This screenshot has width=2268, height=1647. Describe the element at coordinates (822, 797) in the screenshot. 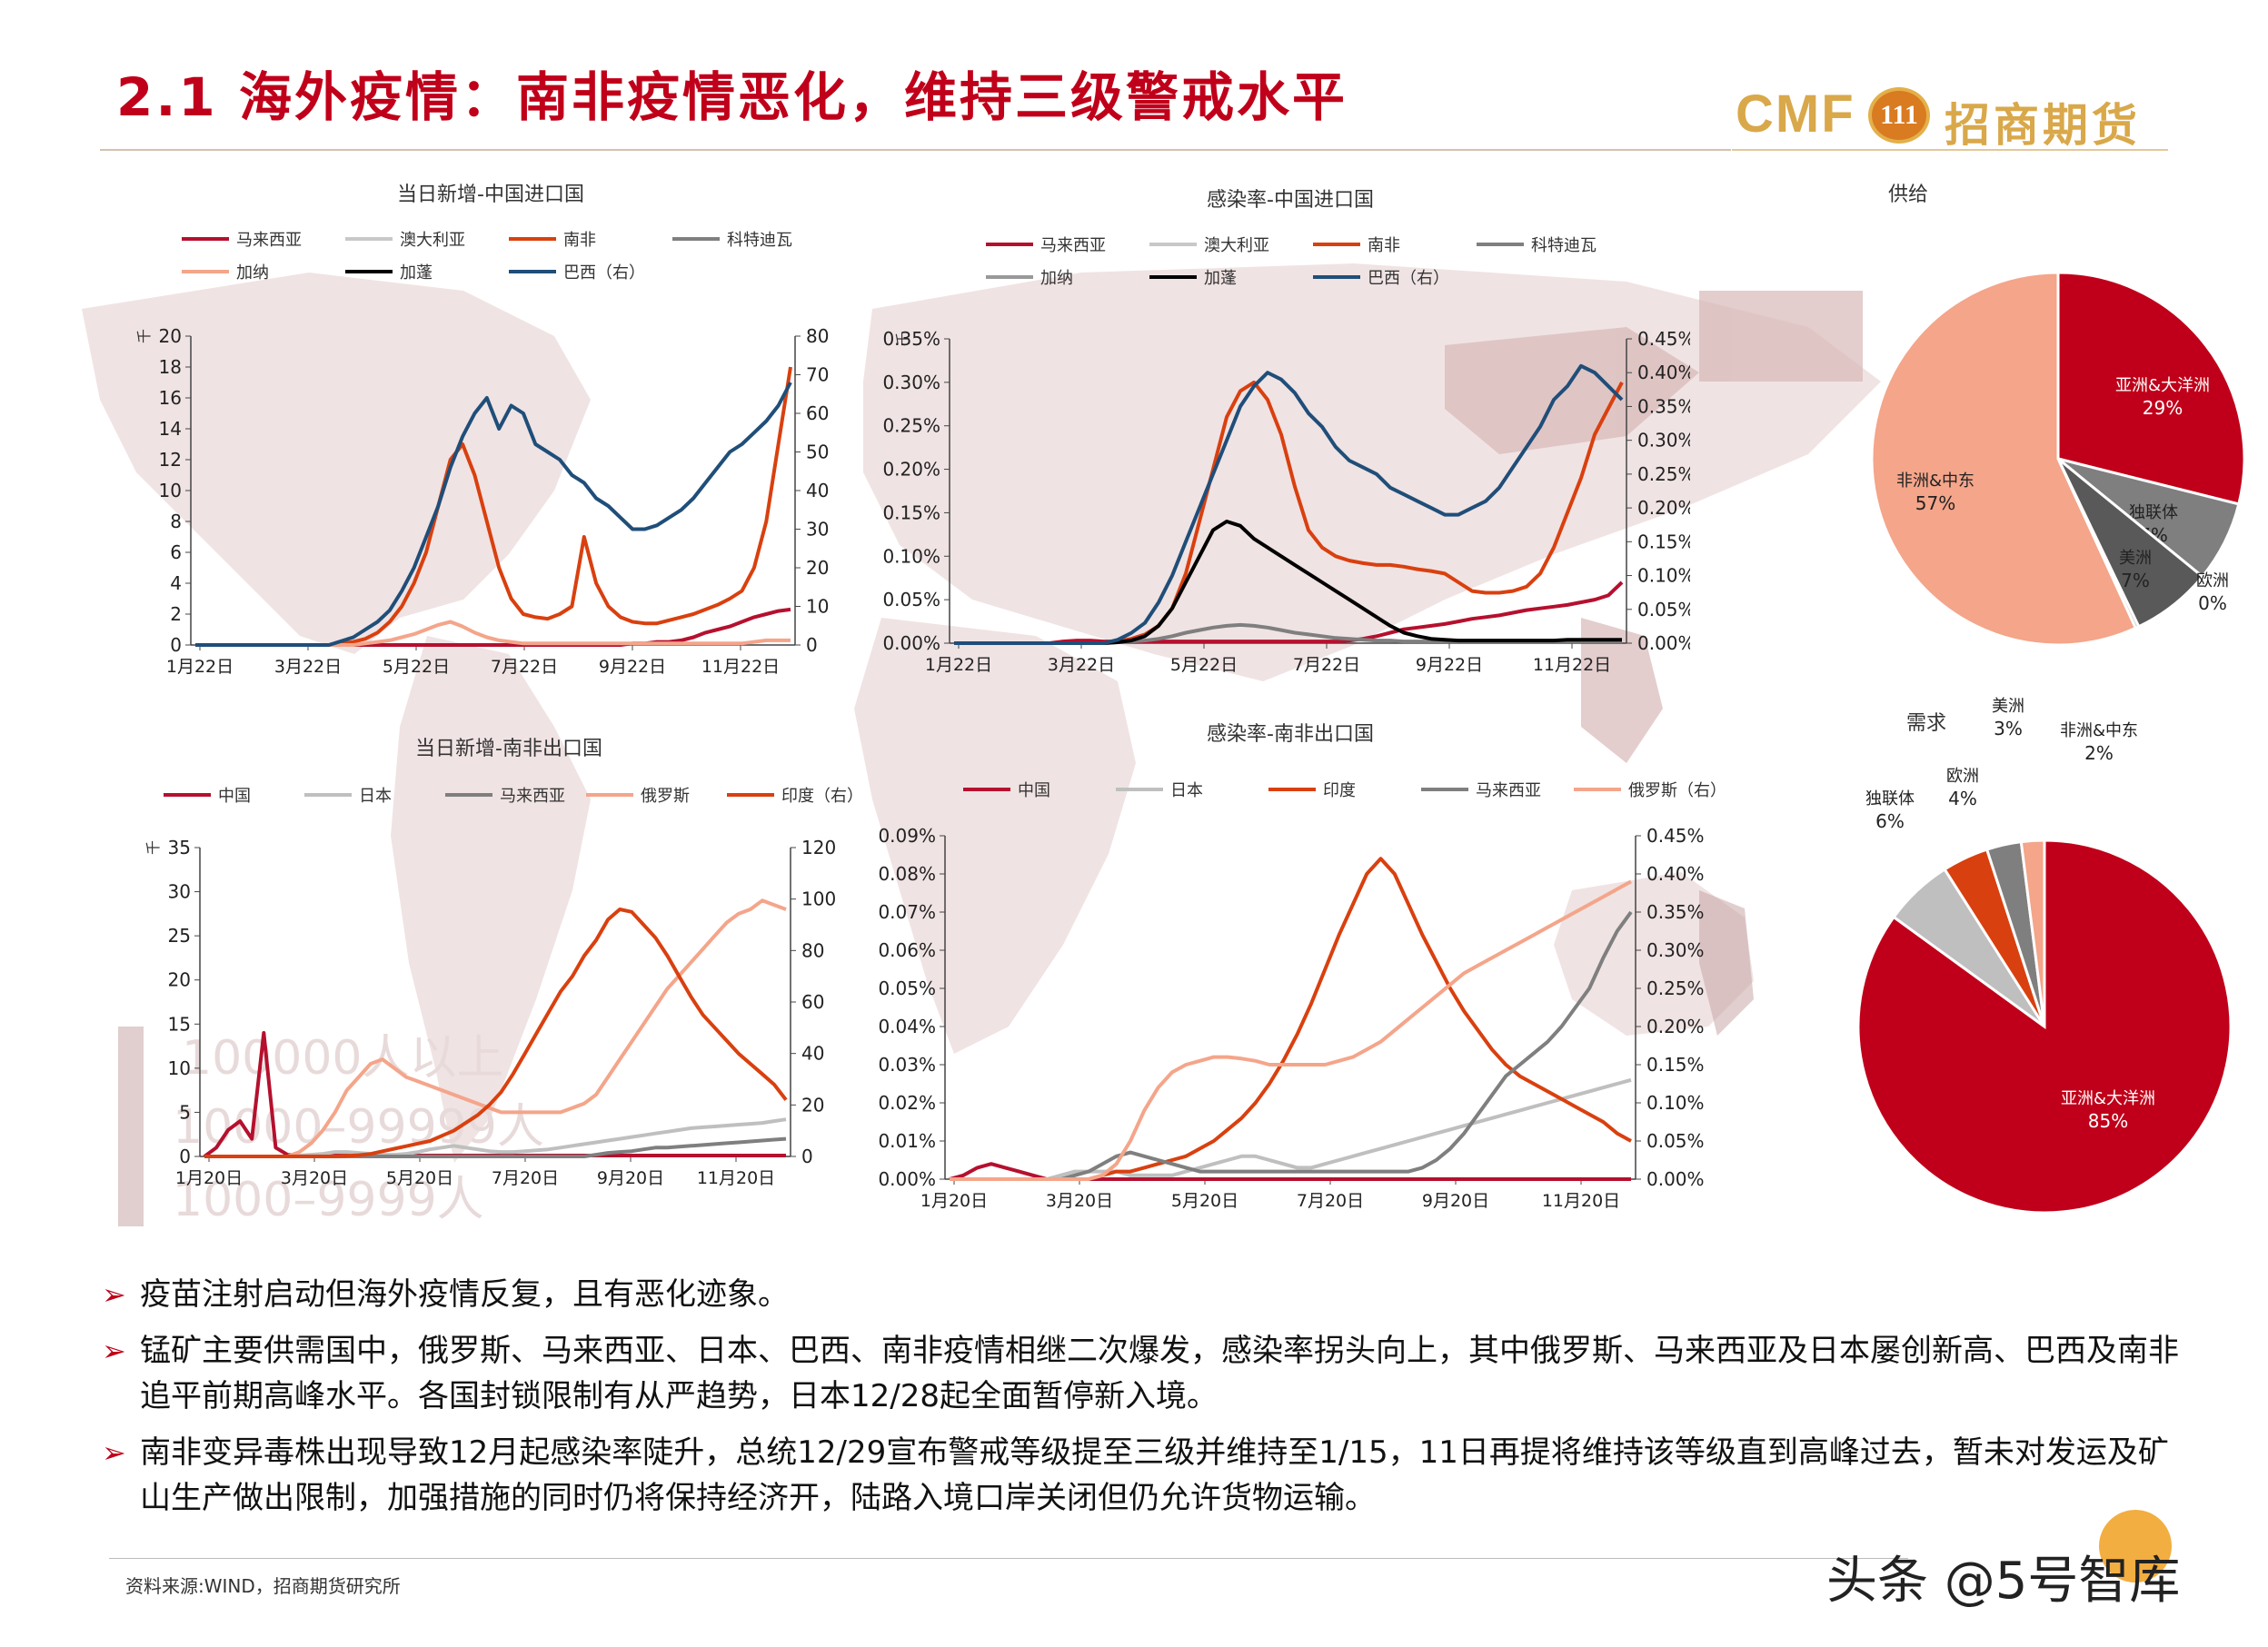

I see `legend-label: 印度（右）` at that location.